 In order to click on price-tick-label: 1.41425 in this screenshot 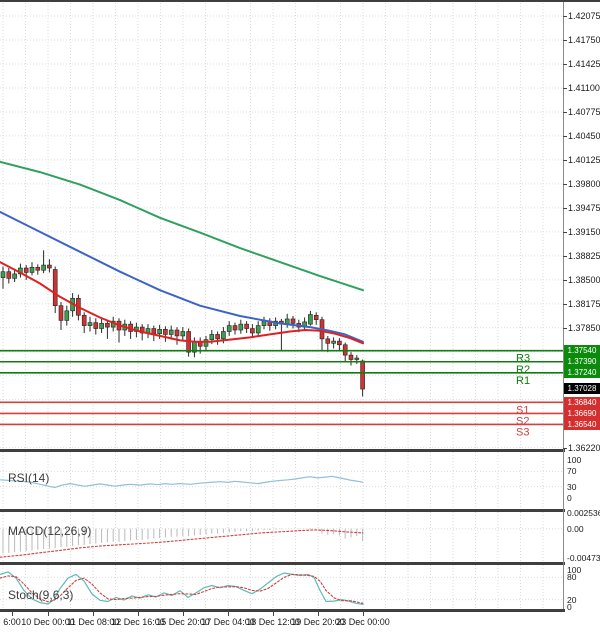, I will do `click(584, 64)`.